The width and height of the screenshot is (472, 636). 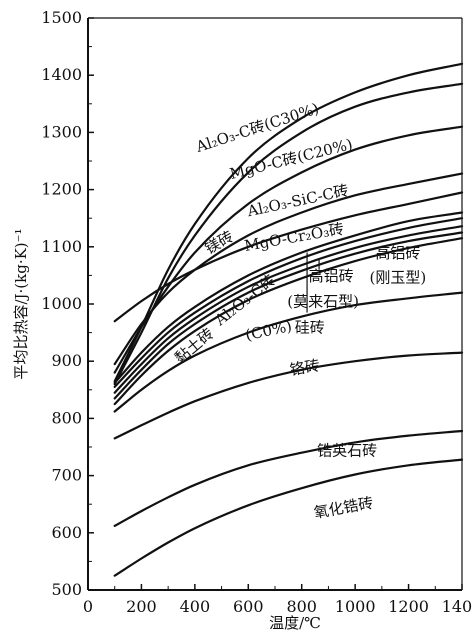 What do you see at coordinates (66, 360) in the screenshot?
I see `y-tick-label: 900` at bounding box center [66, 360].